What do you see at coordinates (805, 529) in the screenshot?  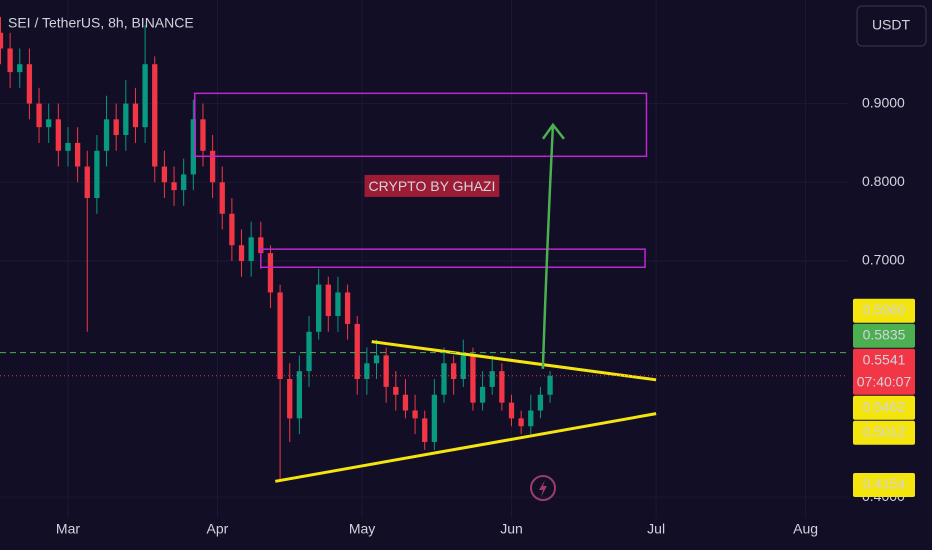 I see `x-tick-label: Aug` at bounding box center [805, 529].